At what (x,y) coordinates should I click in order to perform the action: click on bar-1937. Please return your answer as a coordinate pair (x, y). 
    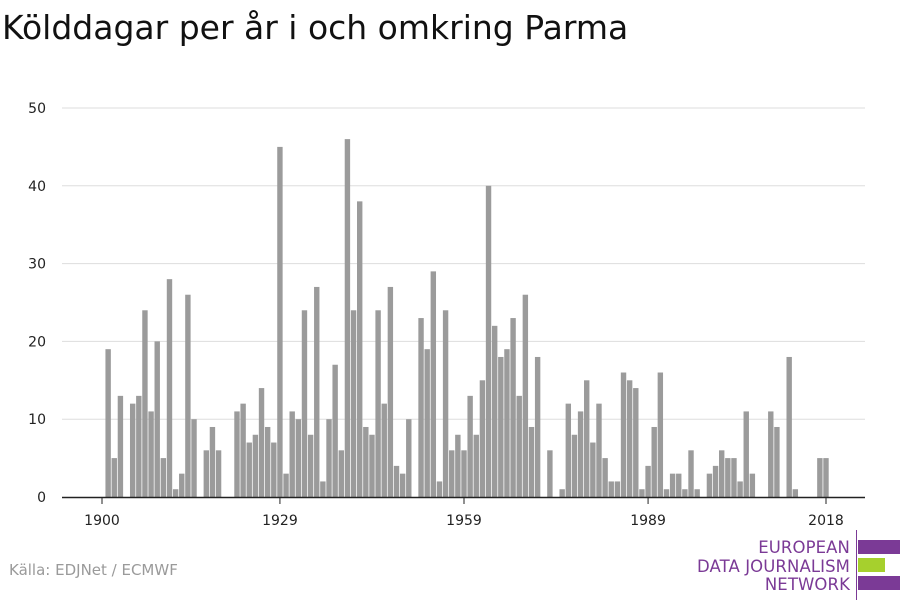
    Looking at the image, I should click on (329, 458).